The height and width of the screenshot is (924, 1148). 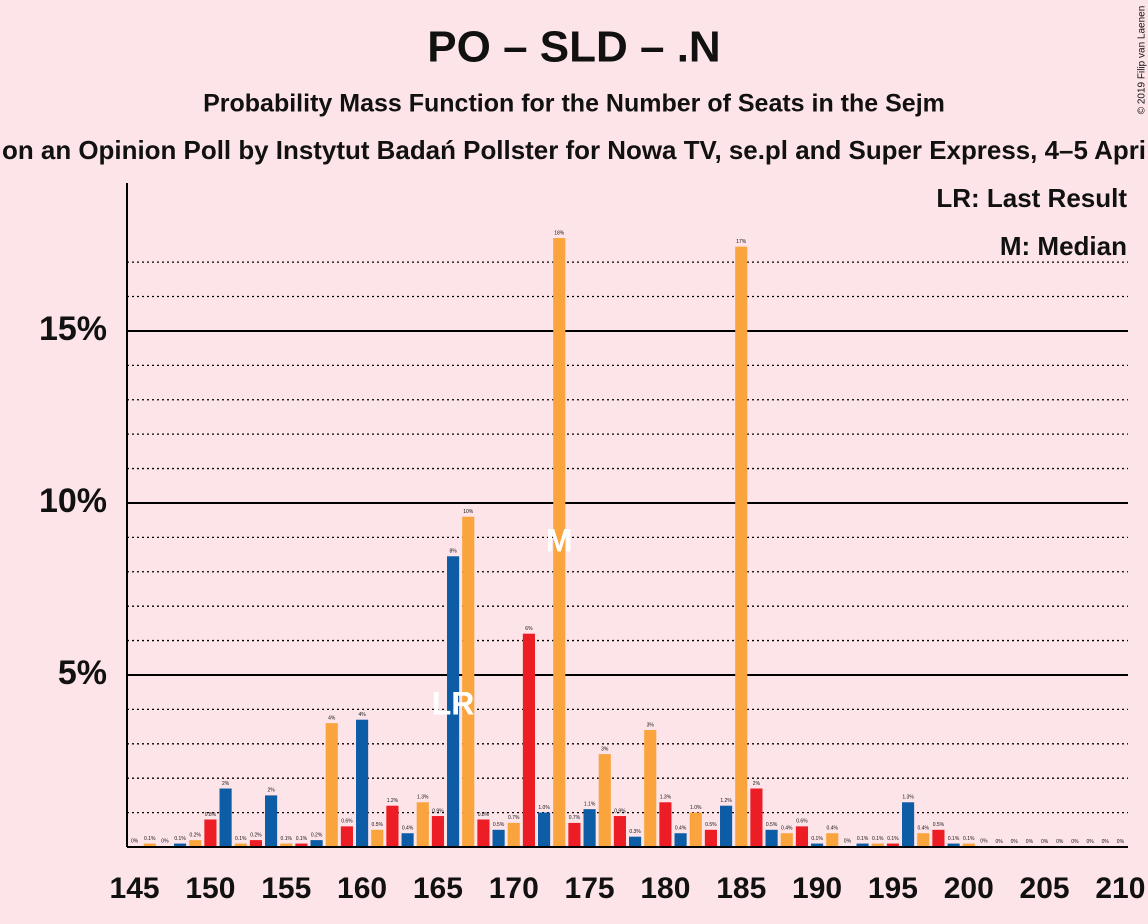 What do you see at coordinates (82, 673) in the screenshot?
I see `y-tick-label: 5%` at bounding box center [82, 673].